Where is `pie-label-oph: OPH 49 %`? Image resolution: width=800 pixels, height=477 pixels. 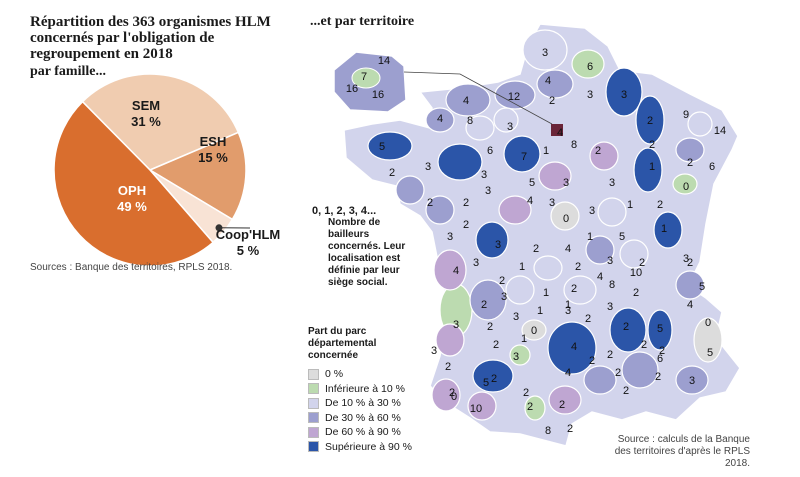 pie-label-oph: OPH 49 % is located at coordinates (132, 198).